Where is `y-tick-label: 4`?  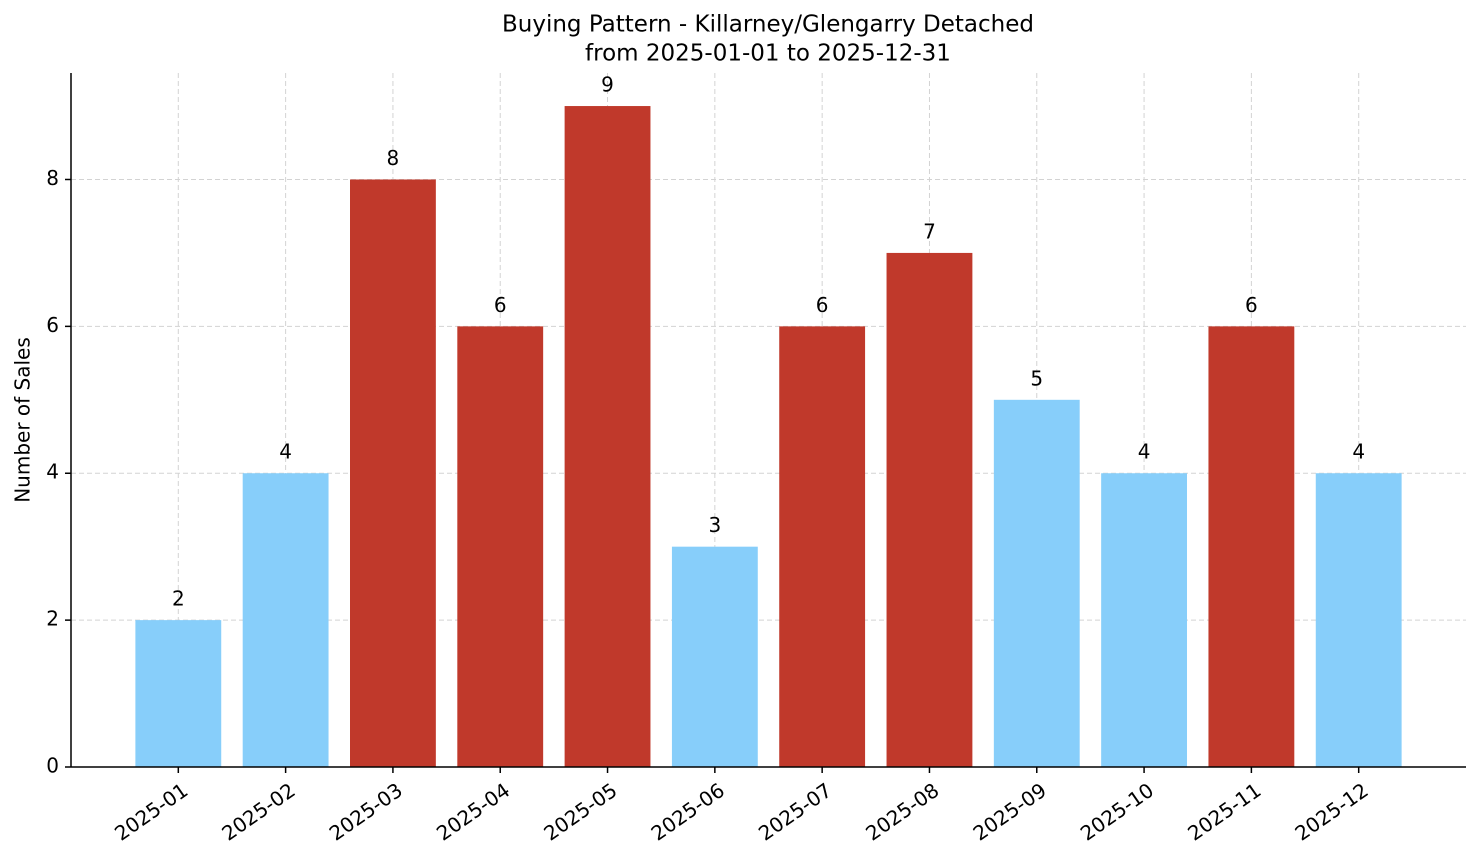
y-tick-label: 4 is located at coordinates (52, 472).